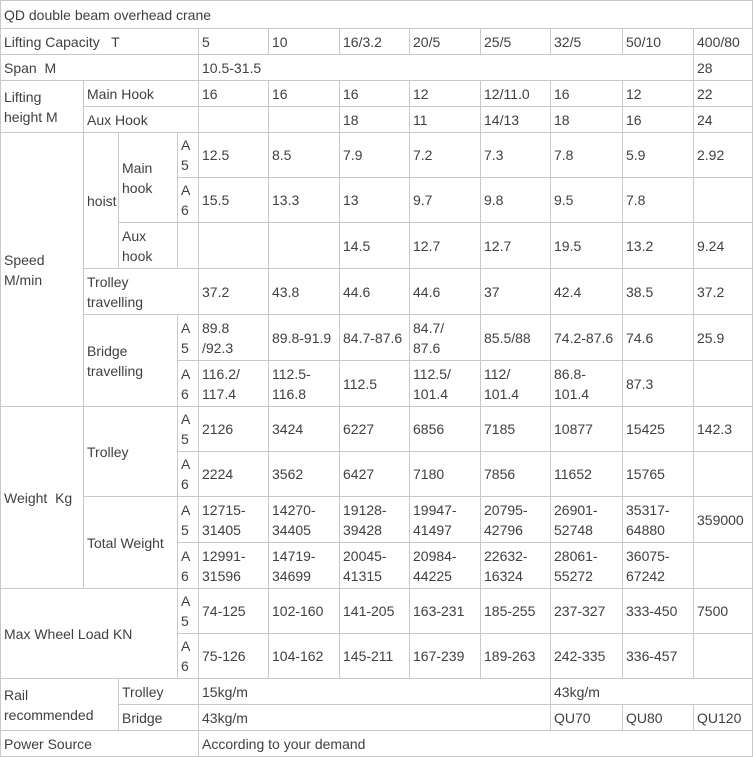  Describe the element at coordinates (374, 245) in the screenshot. I see `value-cell: 14.5` at that location.